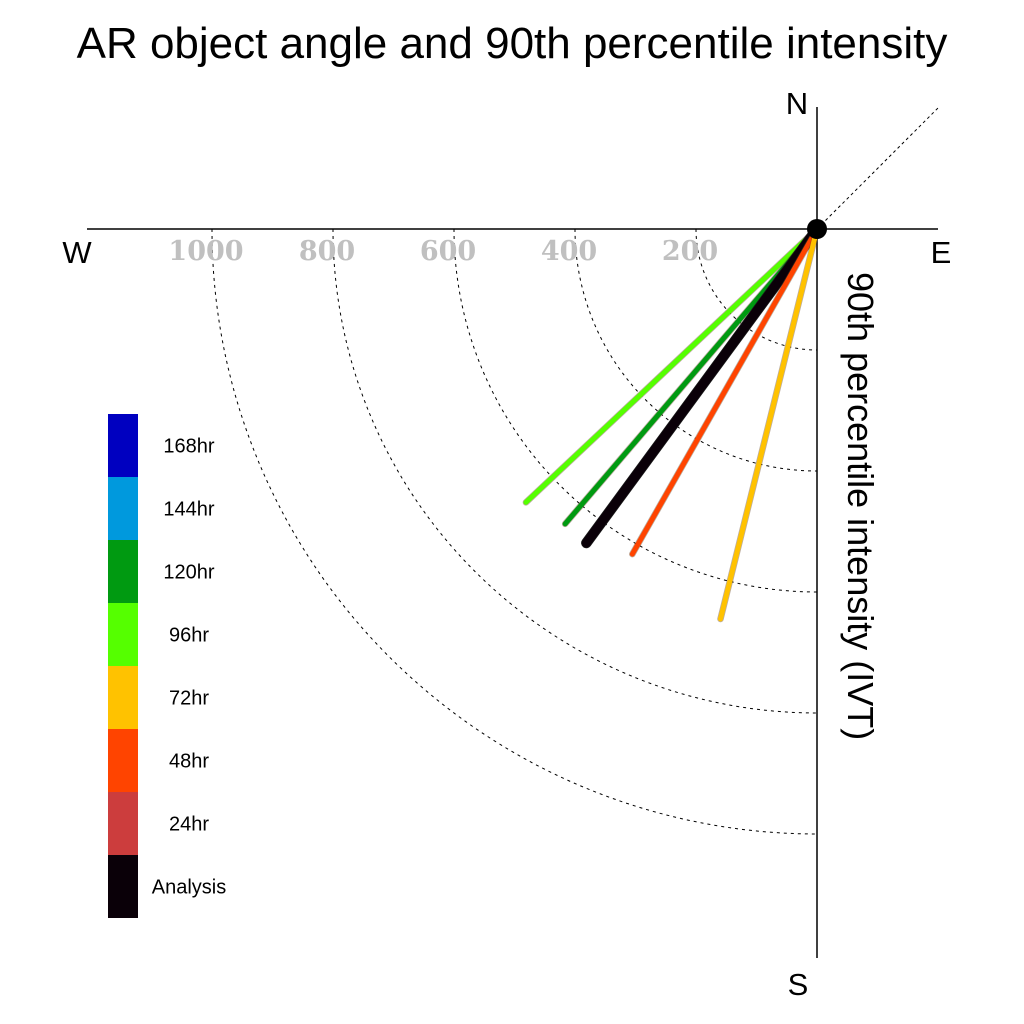  I want to click on series-line-96hr, so click(671, 365).